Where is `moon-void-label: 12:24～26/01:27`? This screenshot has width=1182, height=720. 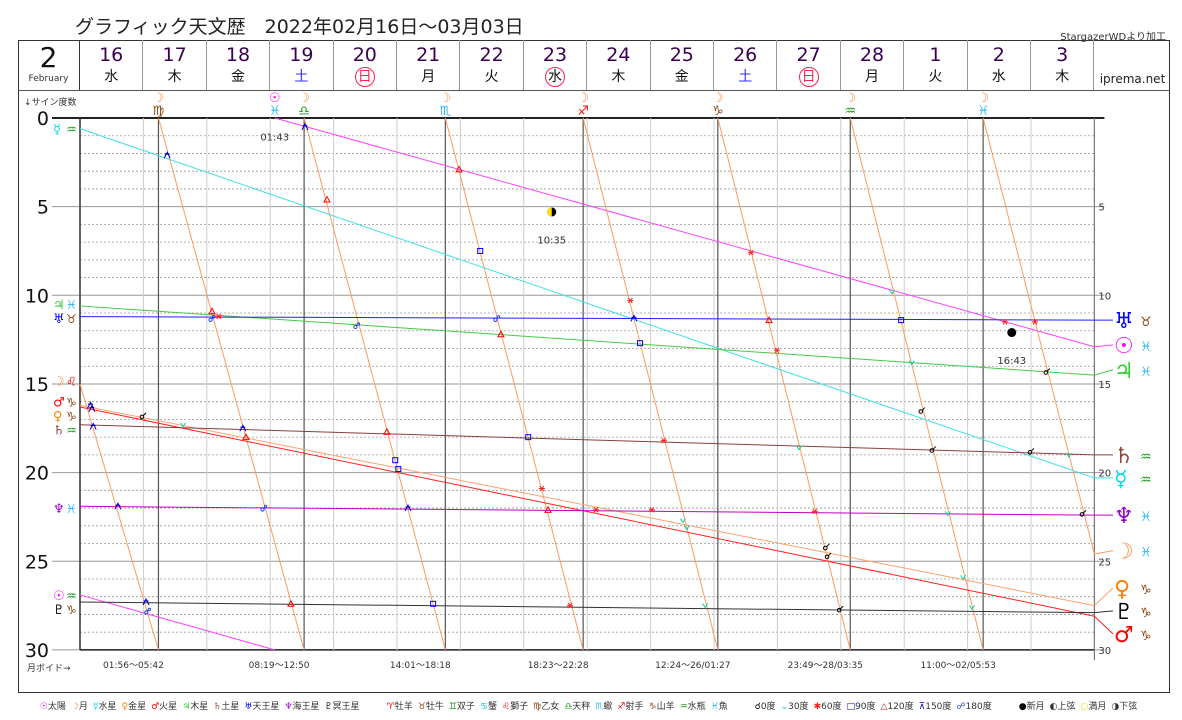 moon-void-label: 12:24～26/01:27 is located at coordinates (692, 666).